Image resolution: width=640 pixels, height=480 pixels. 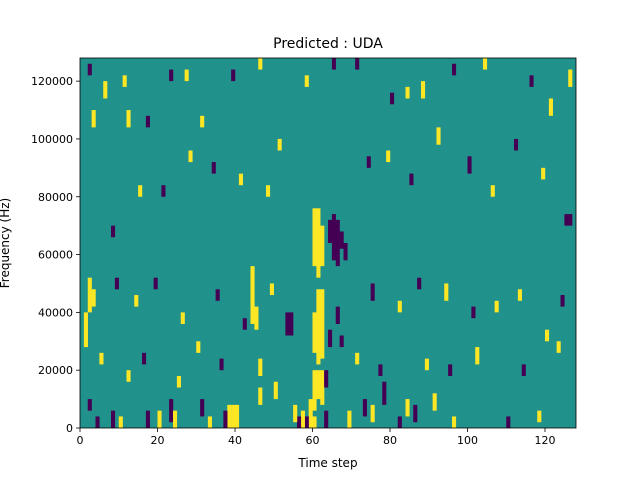 I want to click on x-tick-label: 80, so click(x=390, y=440).